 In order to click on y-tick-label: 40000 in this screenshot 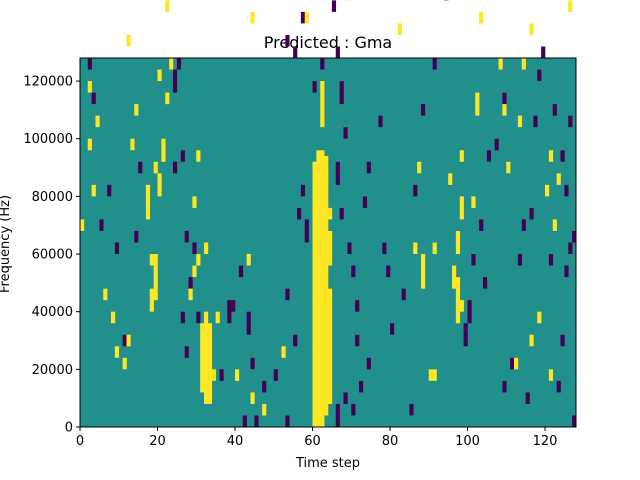, I will do `click(52, 312)`.